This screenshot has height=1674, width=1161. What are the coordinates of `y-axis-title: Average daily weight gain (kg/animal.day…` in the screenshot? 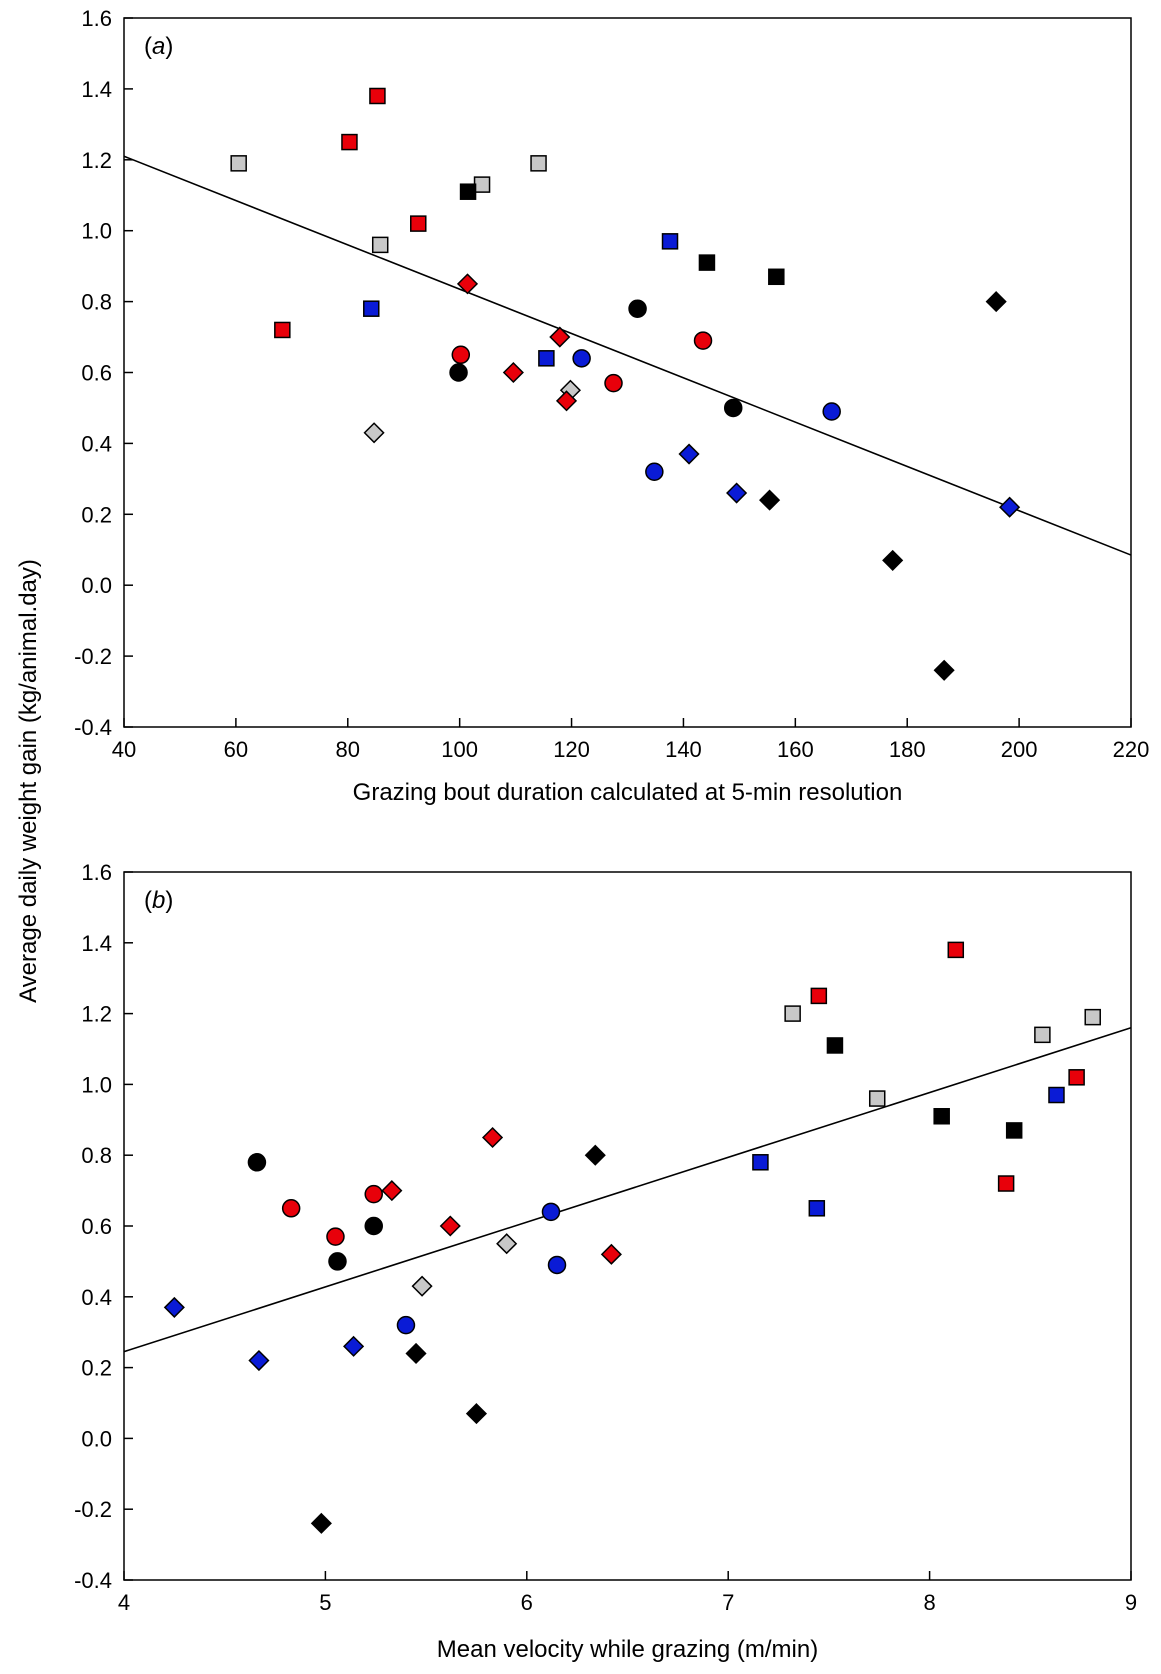 It's located at (28, 781).